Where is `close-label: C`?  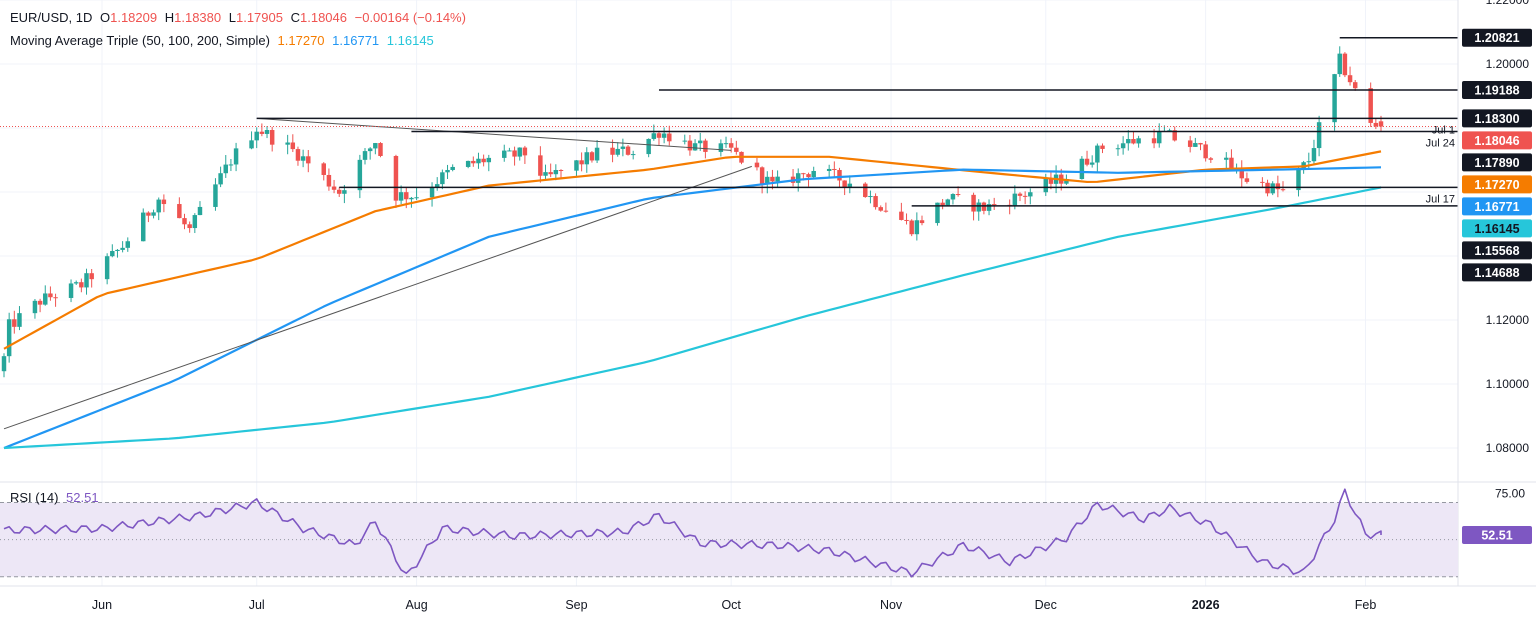
close-label: C is located at coordinates (295, 17).